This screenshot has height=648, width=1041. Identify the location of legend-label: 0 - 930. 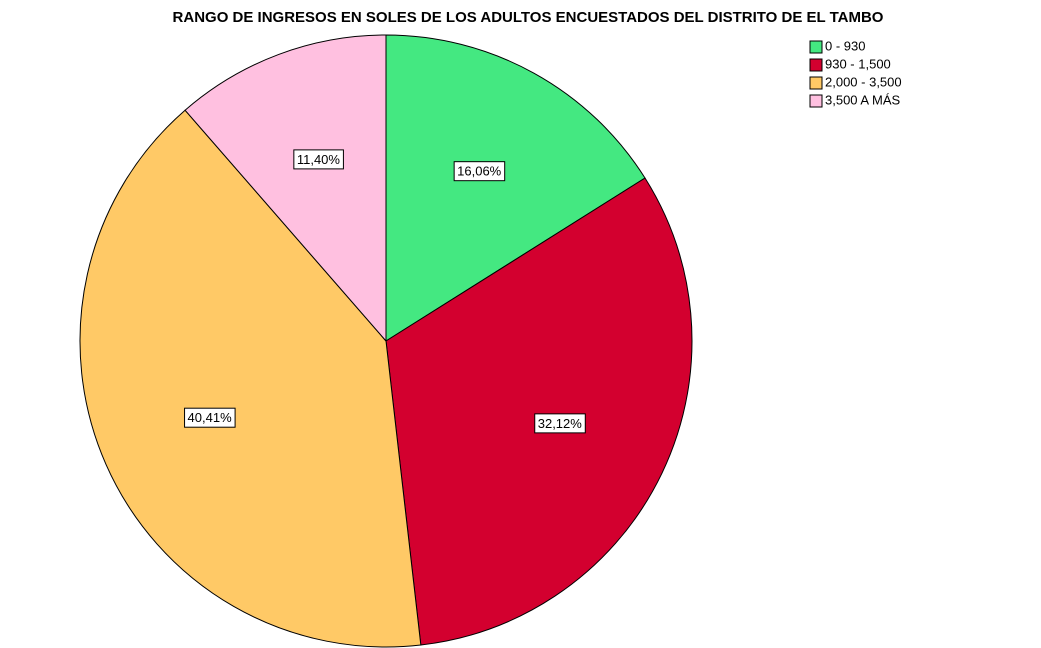
(845, 45).